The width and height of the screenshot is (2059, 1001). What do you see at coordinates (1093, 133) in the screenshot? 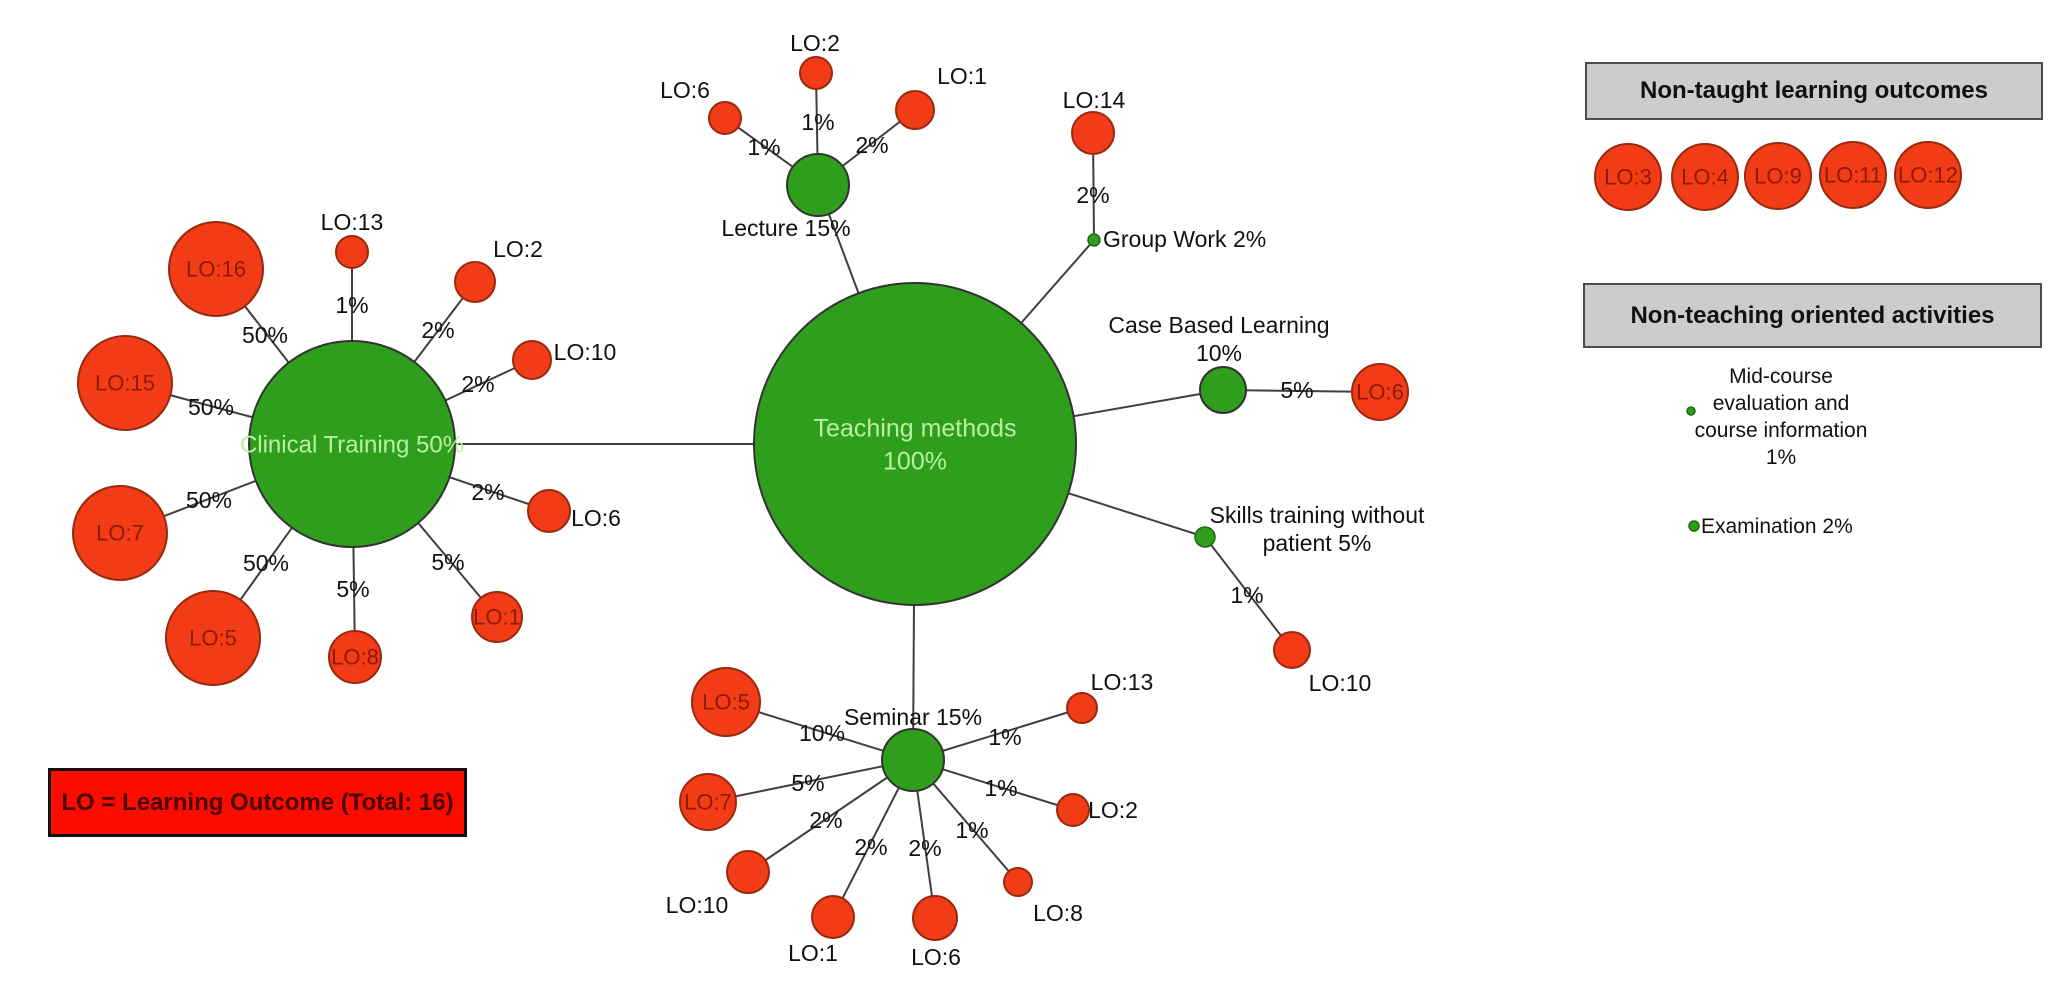
I see `groupwork-lo14-node` at bounding box center [1093, 133].